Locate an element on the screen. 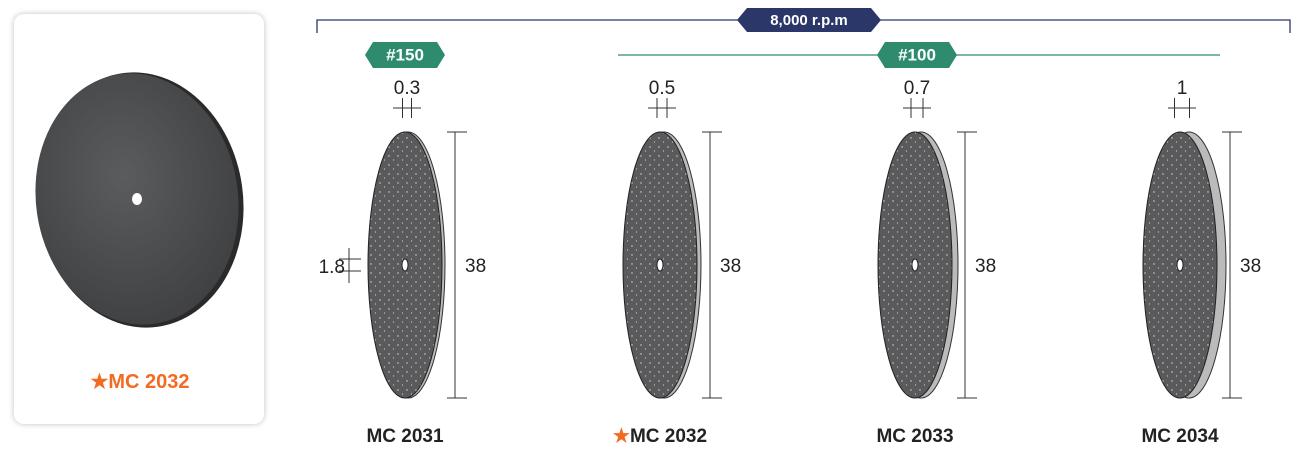  disk: 0.3 38 1.8 MC 2031 is located at coordinates (403, 262).